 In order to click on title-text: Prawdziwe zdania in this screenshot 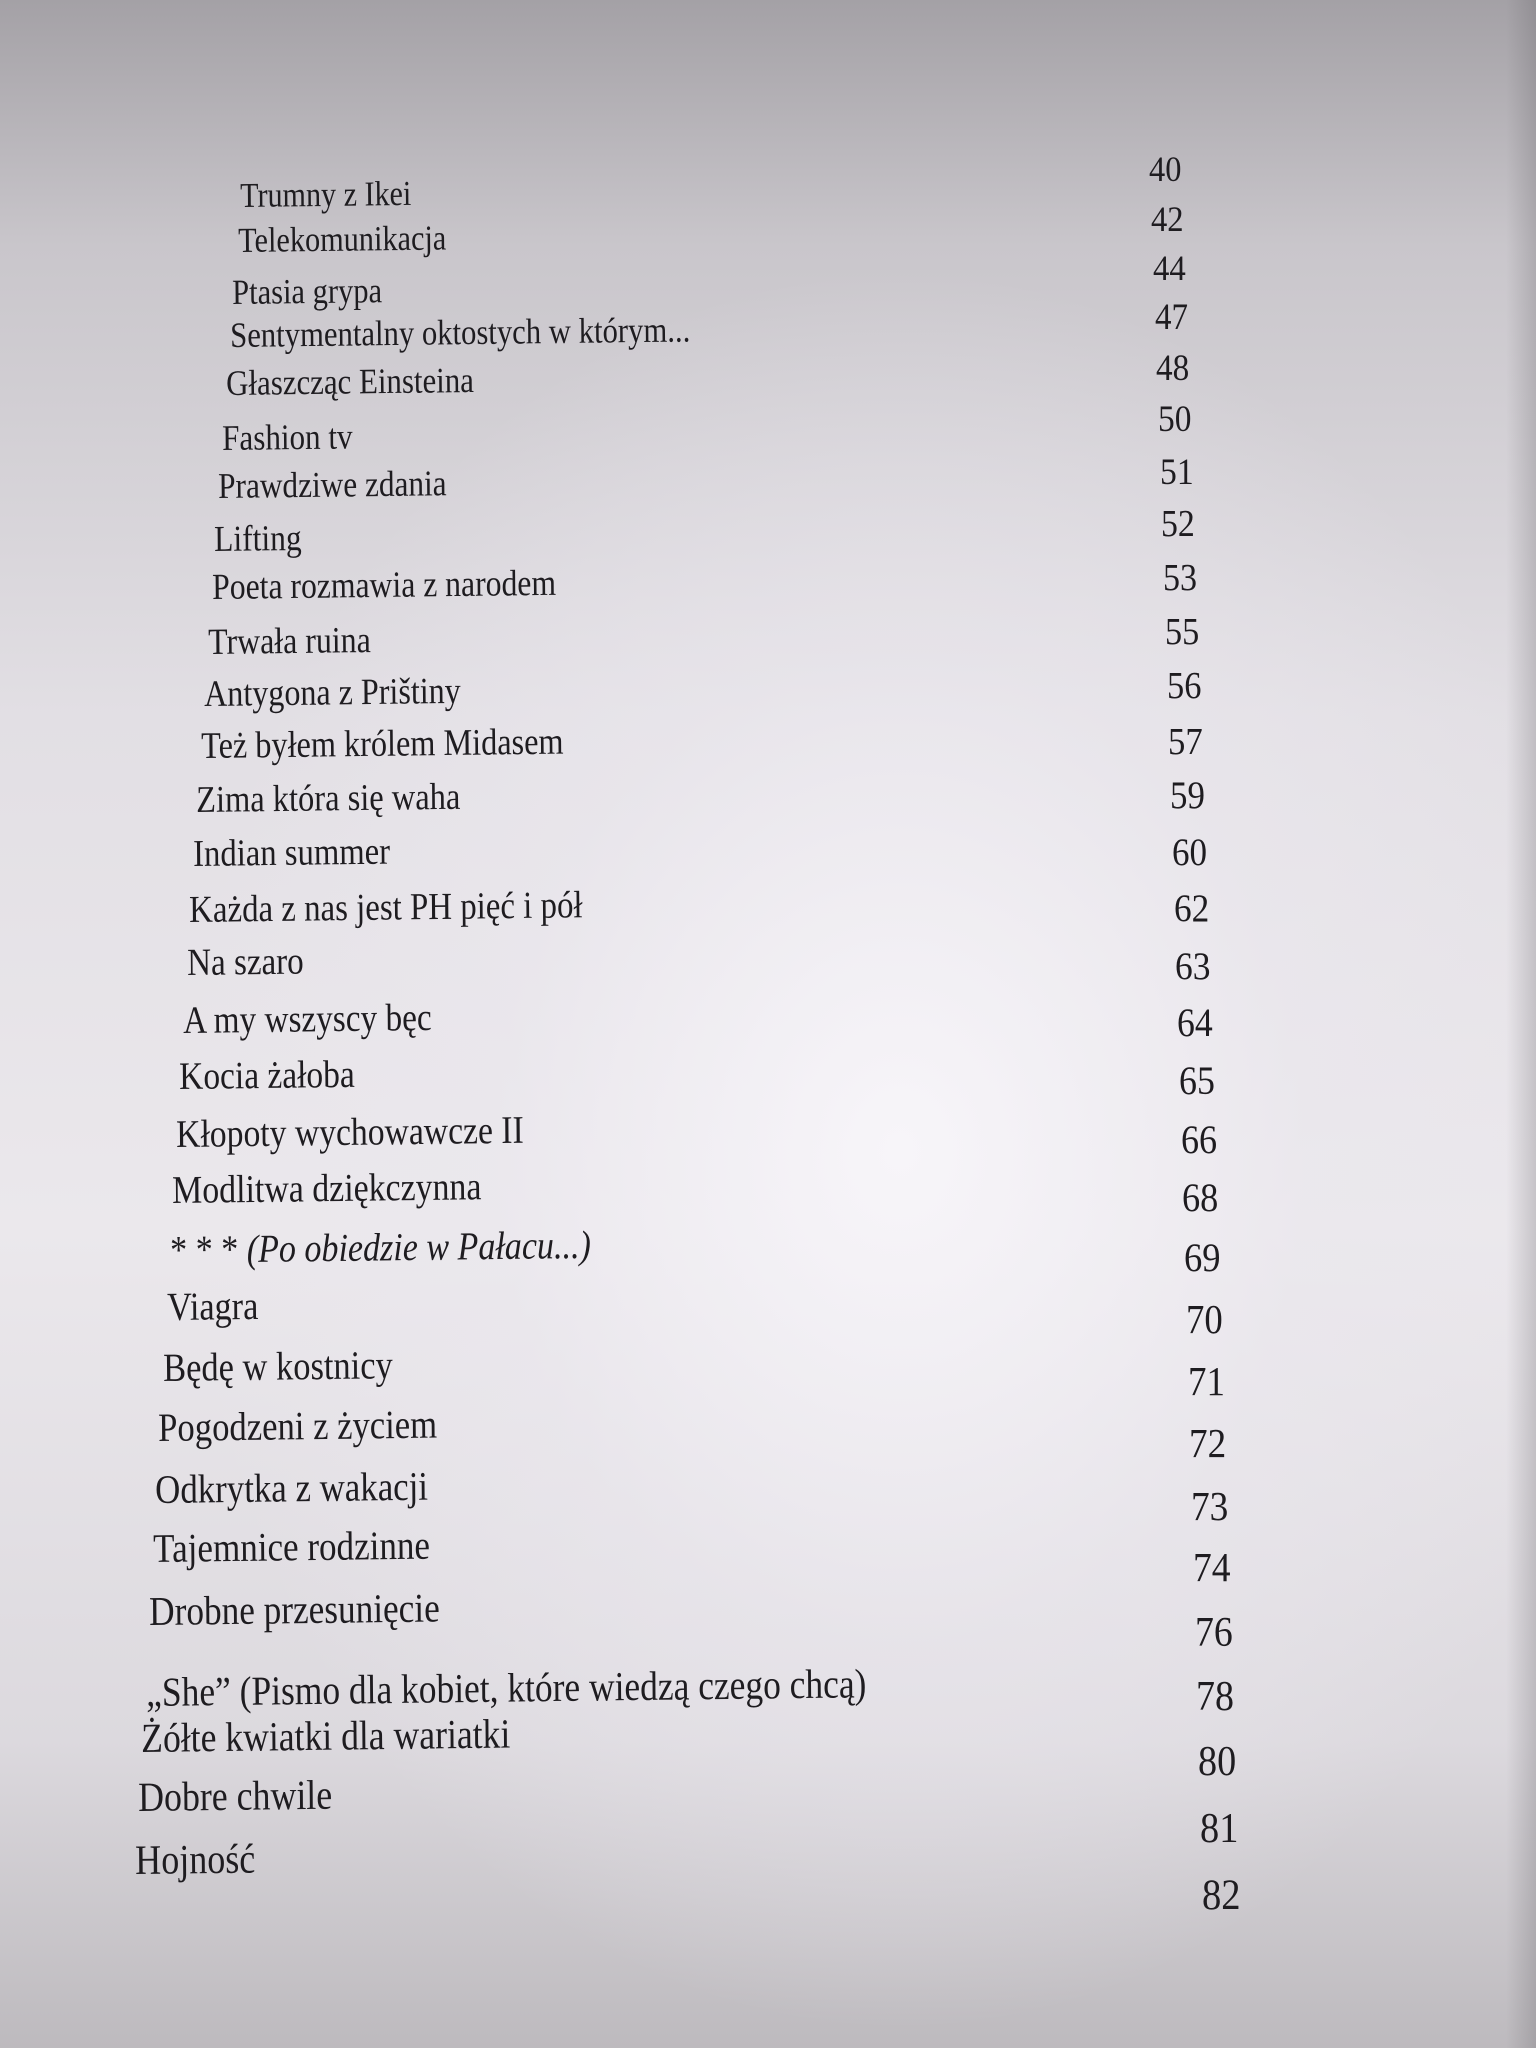, I will do `click(332, 484)`.